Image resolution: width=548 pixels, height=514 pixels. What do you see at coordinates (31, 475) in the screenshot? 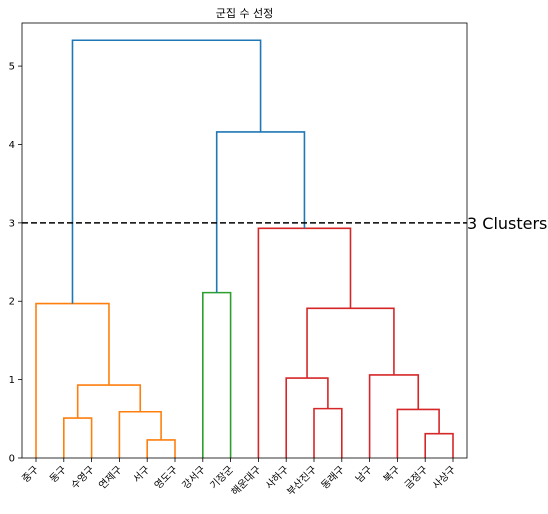
I see `x-tick-label: 중구` at bounding box center [31, 475].